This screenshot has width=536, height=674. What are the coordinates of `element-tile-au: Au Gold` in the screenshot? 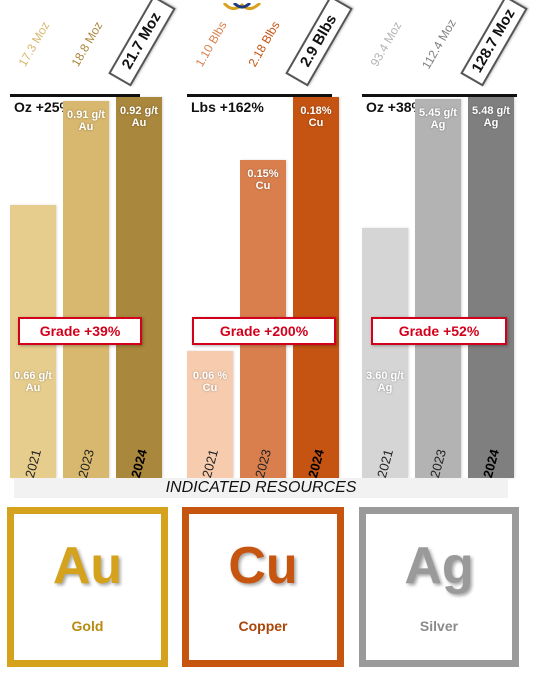 It's located at (87, 587).